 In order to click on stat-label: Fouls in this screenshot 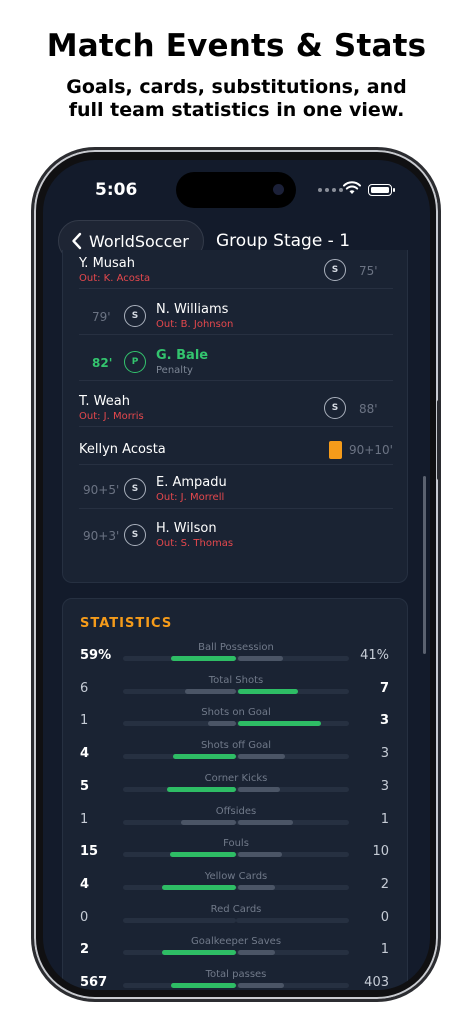, I will do `click(236, 844)`.